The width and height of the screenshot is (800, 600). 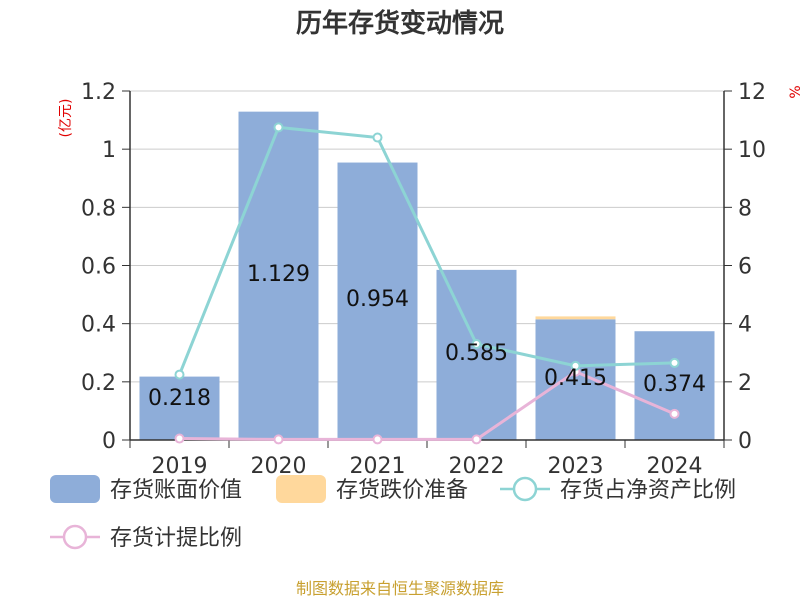 What do you see at coordinates (752, 92) in the screenshot?
I see `right-tick-label: 12` at bounding box center [752, 92].